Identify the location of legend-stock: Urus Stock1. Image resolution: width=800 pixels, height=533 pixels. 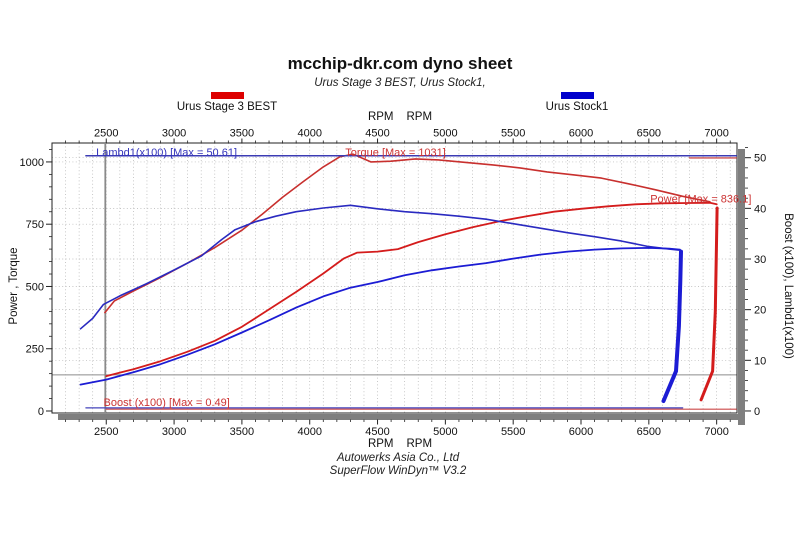
(577, 102).